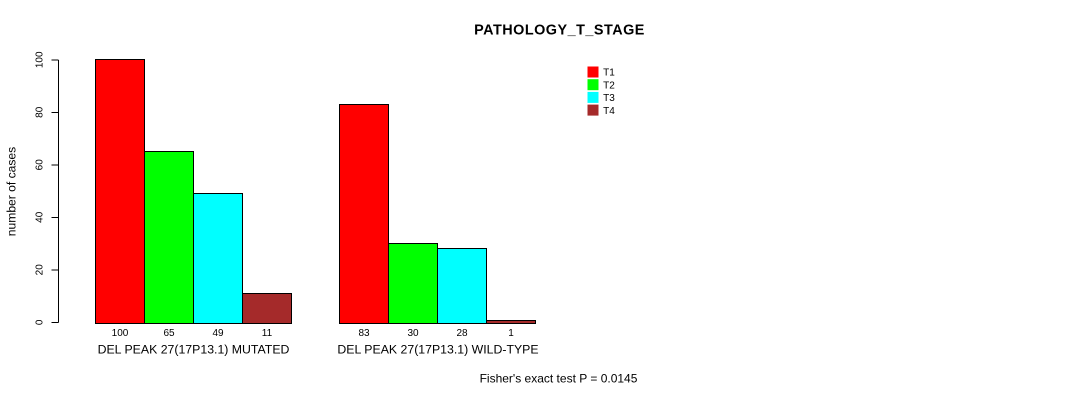 Image resolution: width=1090 pixels, height=405 pixels. Describe the element at coordinates (40, 217) in the screenshot. I see `svg-text: 40` at that location.